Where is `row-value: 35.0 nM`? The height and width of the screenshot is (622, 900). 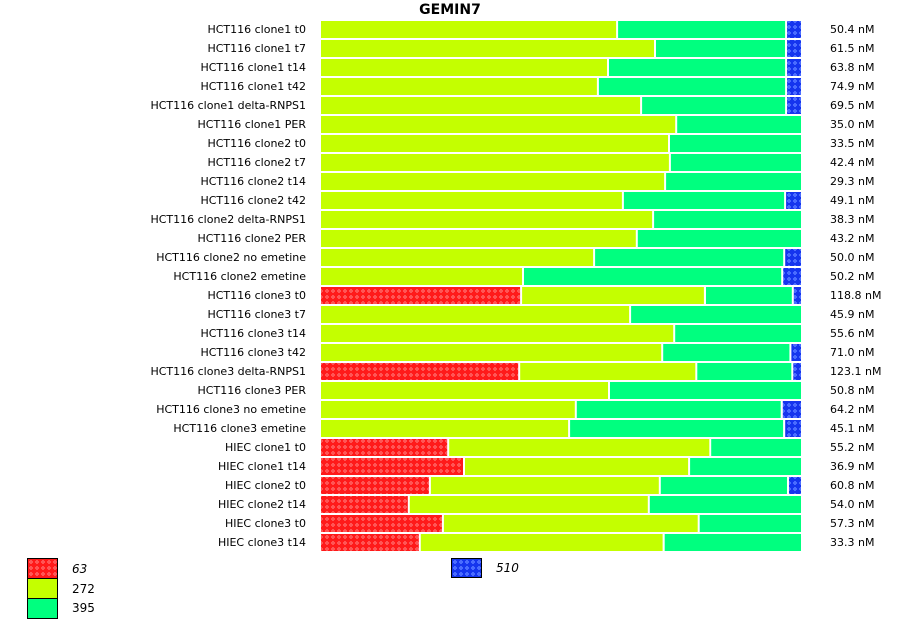
row-value: 35.0 nM is located at coordinates (852, 124).